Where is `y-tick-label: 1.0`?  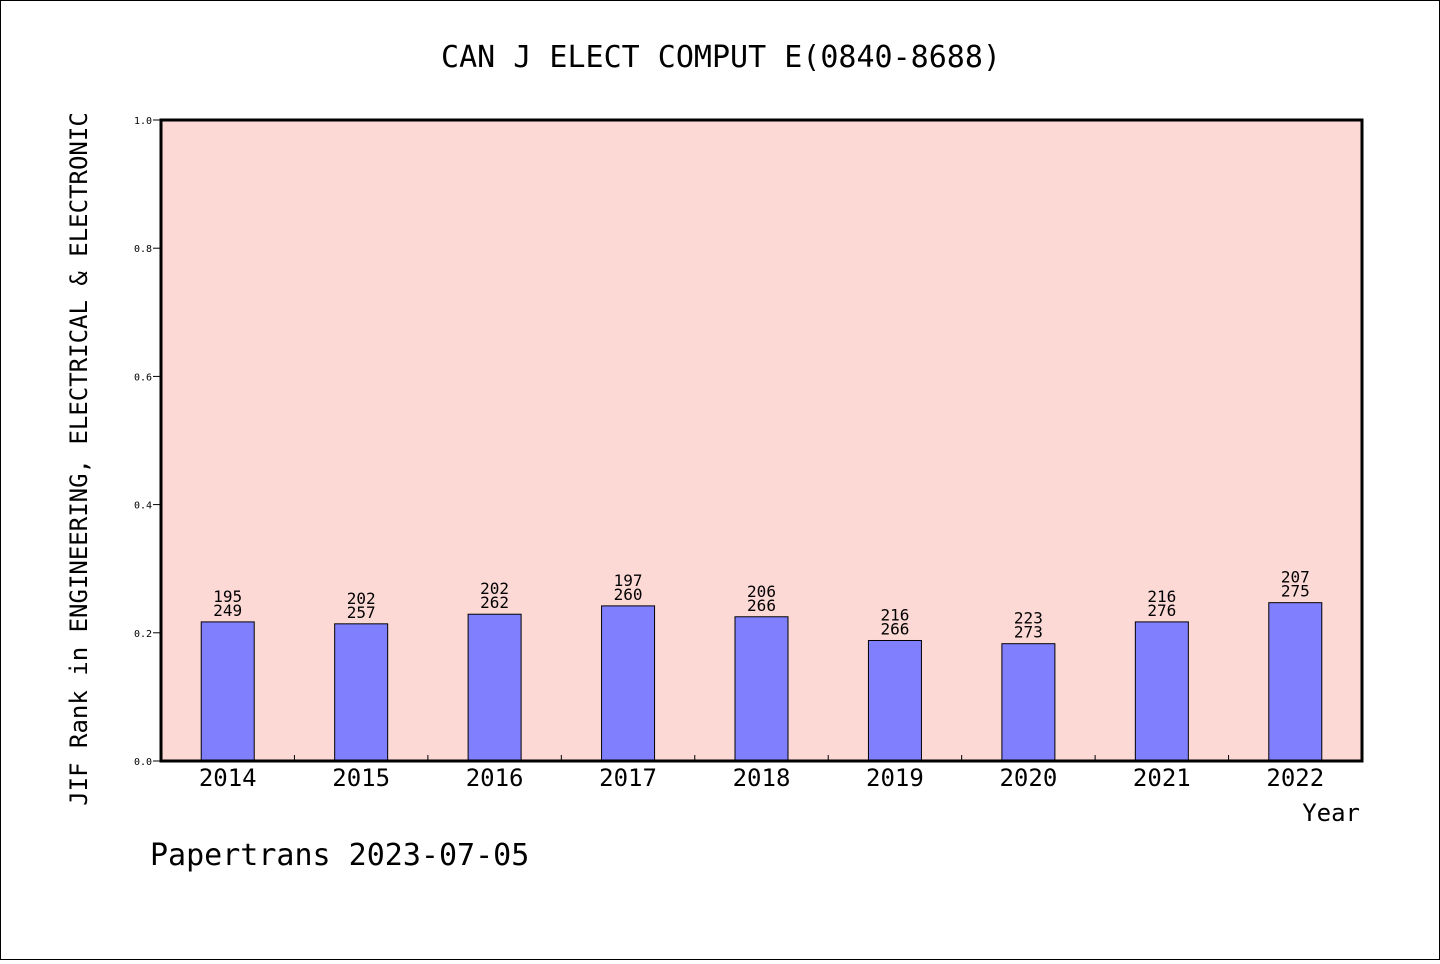 y-tick-label: 1.0 is located at coordinates (143, 121).